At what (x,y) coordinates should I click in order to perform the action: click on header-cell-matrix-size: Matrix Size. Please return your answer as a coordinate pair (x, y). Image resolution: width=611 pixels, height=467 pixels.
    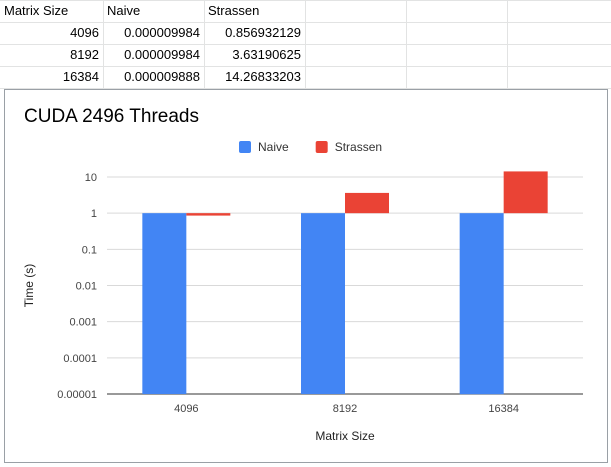
    Looking at the image, I should click on (36, 10).